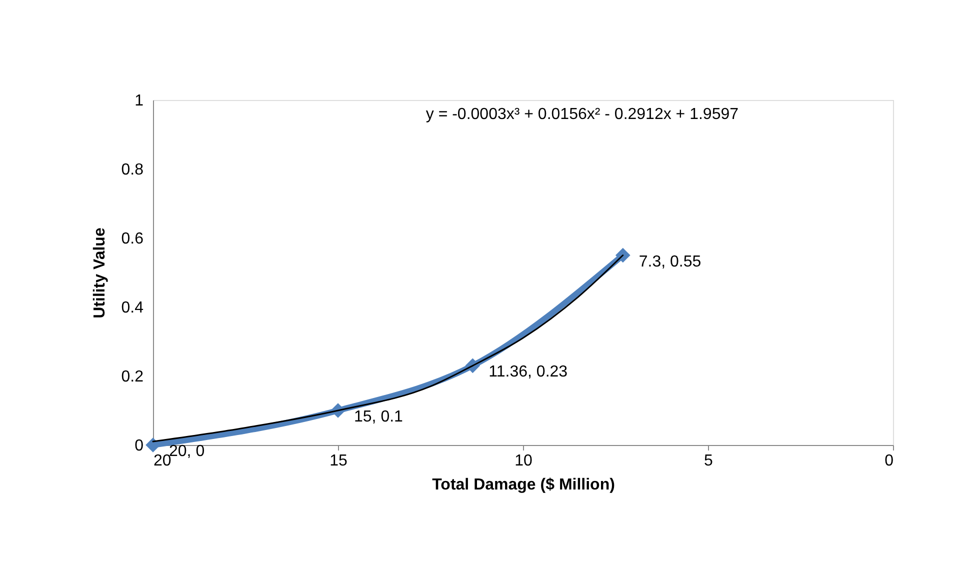  I want to click on y-axis-title: Utility Value, so click(99, 273).